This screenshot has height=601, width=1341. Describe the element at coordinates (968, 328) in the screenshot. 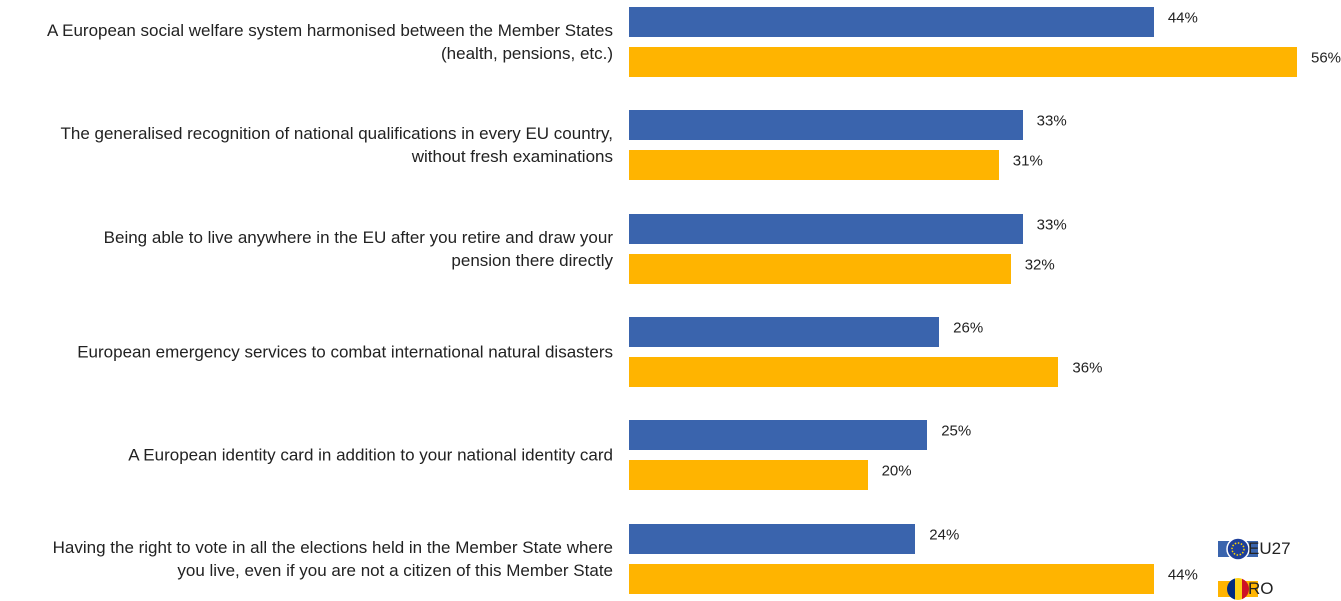

I see `value-label: 26%` at that location.